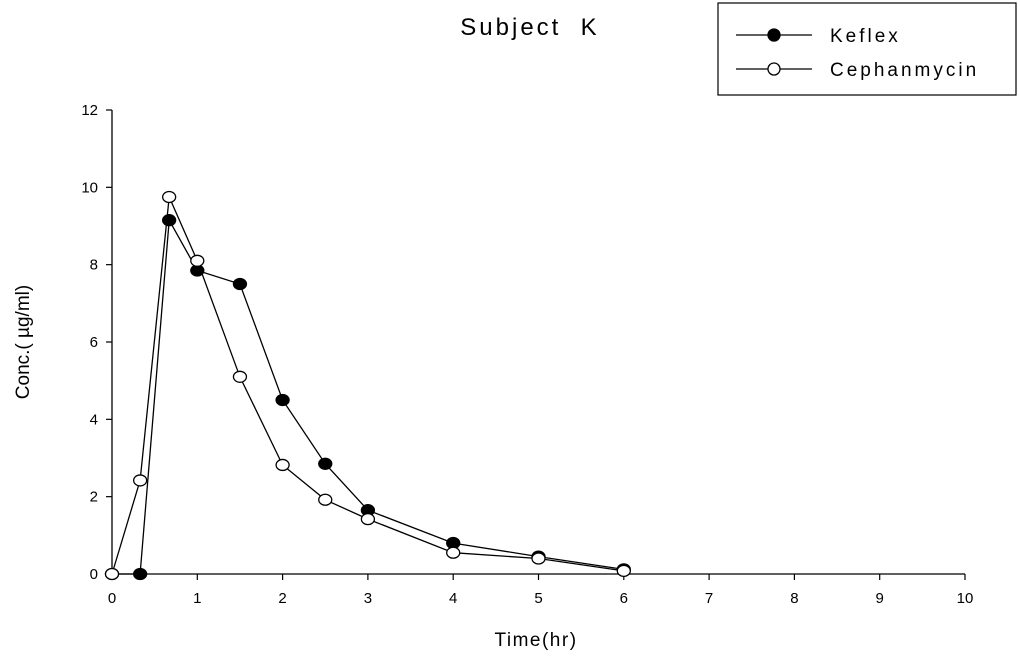 The height and width of the screenshot is (662, 1020). Describe the element at coordinates (538, 598) in the screenshot. I see `x-tick-label: 5` at that location.